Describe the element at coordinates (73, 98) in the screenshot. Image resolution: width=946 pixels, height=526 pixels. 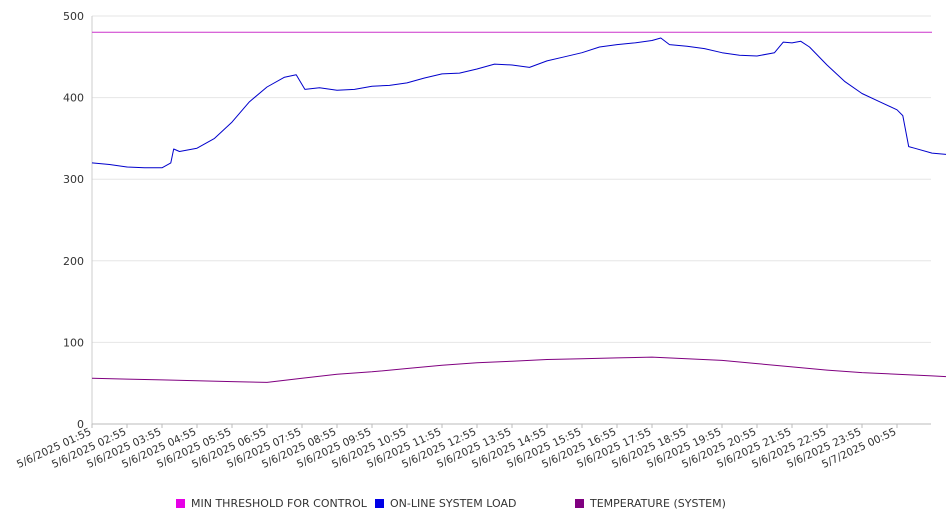
I see `y-tick-label: 400` at that location.